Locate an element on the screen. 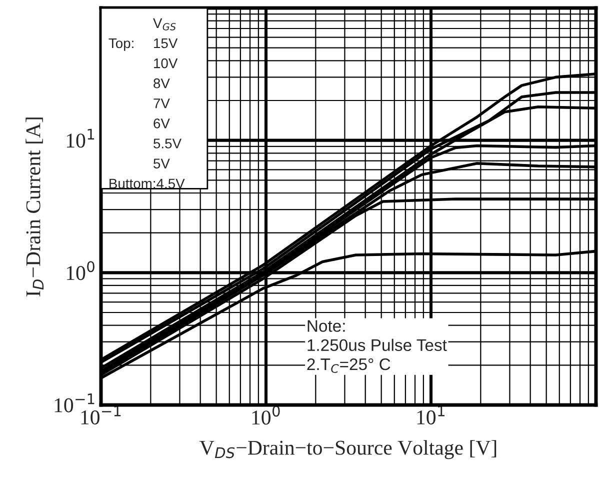 Image resolution: width=599 pixels, height=485 pixels. annotation: 5V is located at coordinates (162, 163).